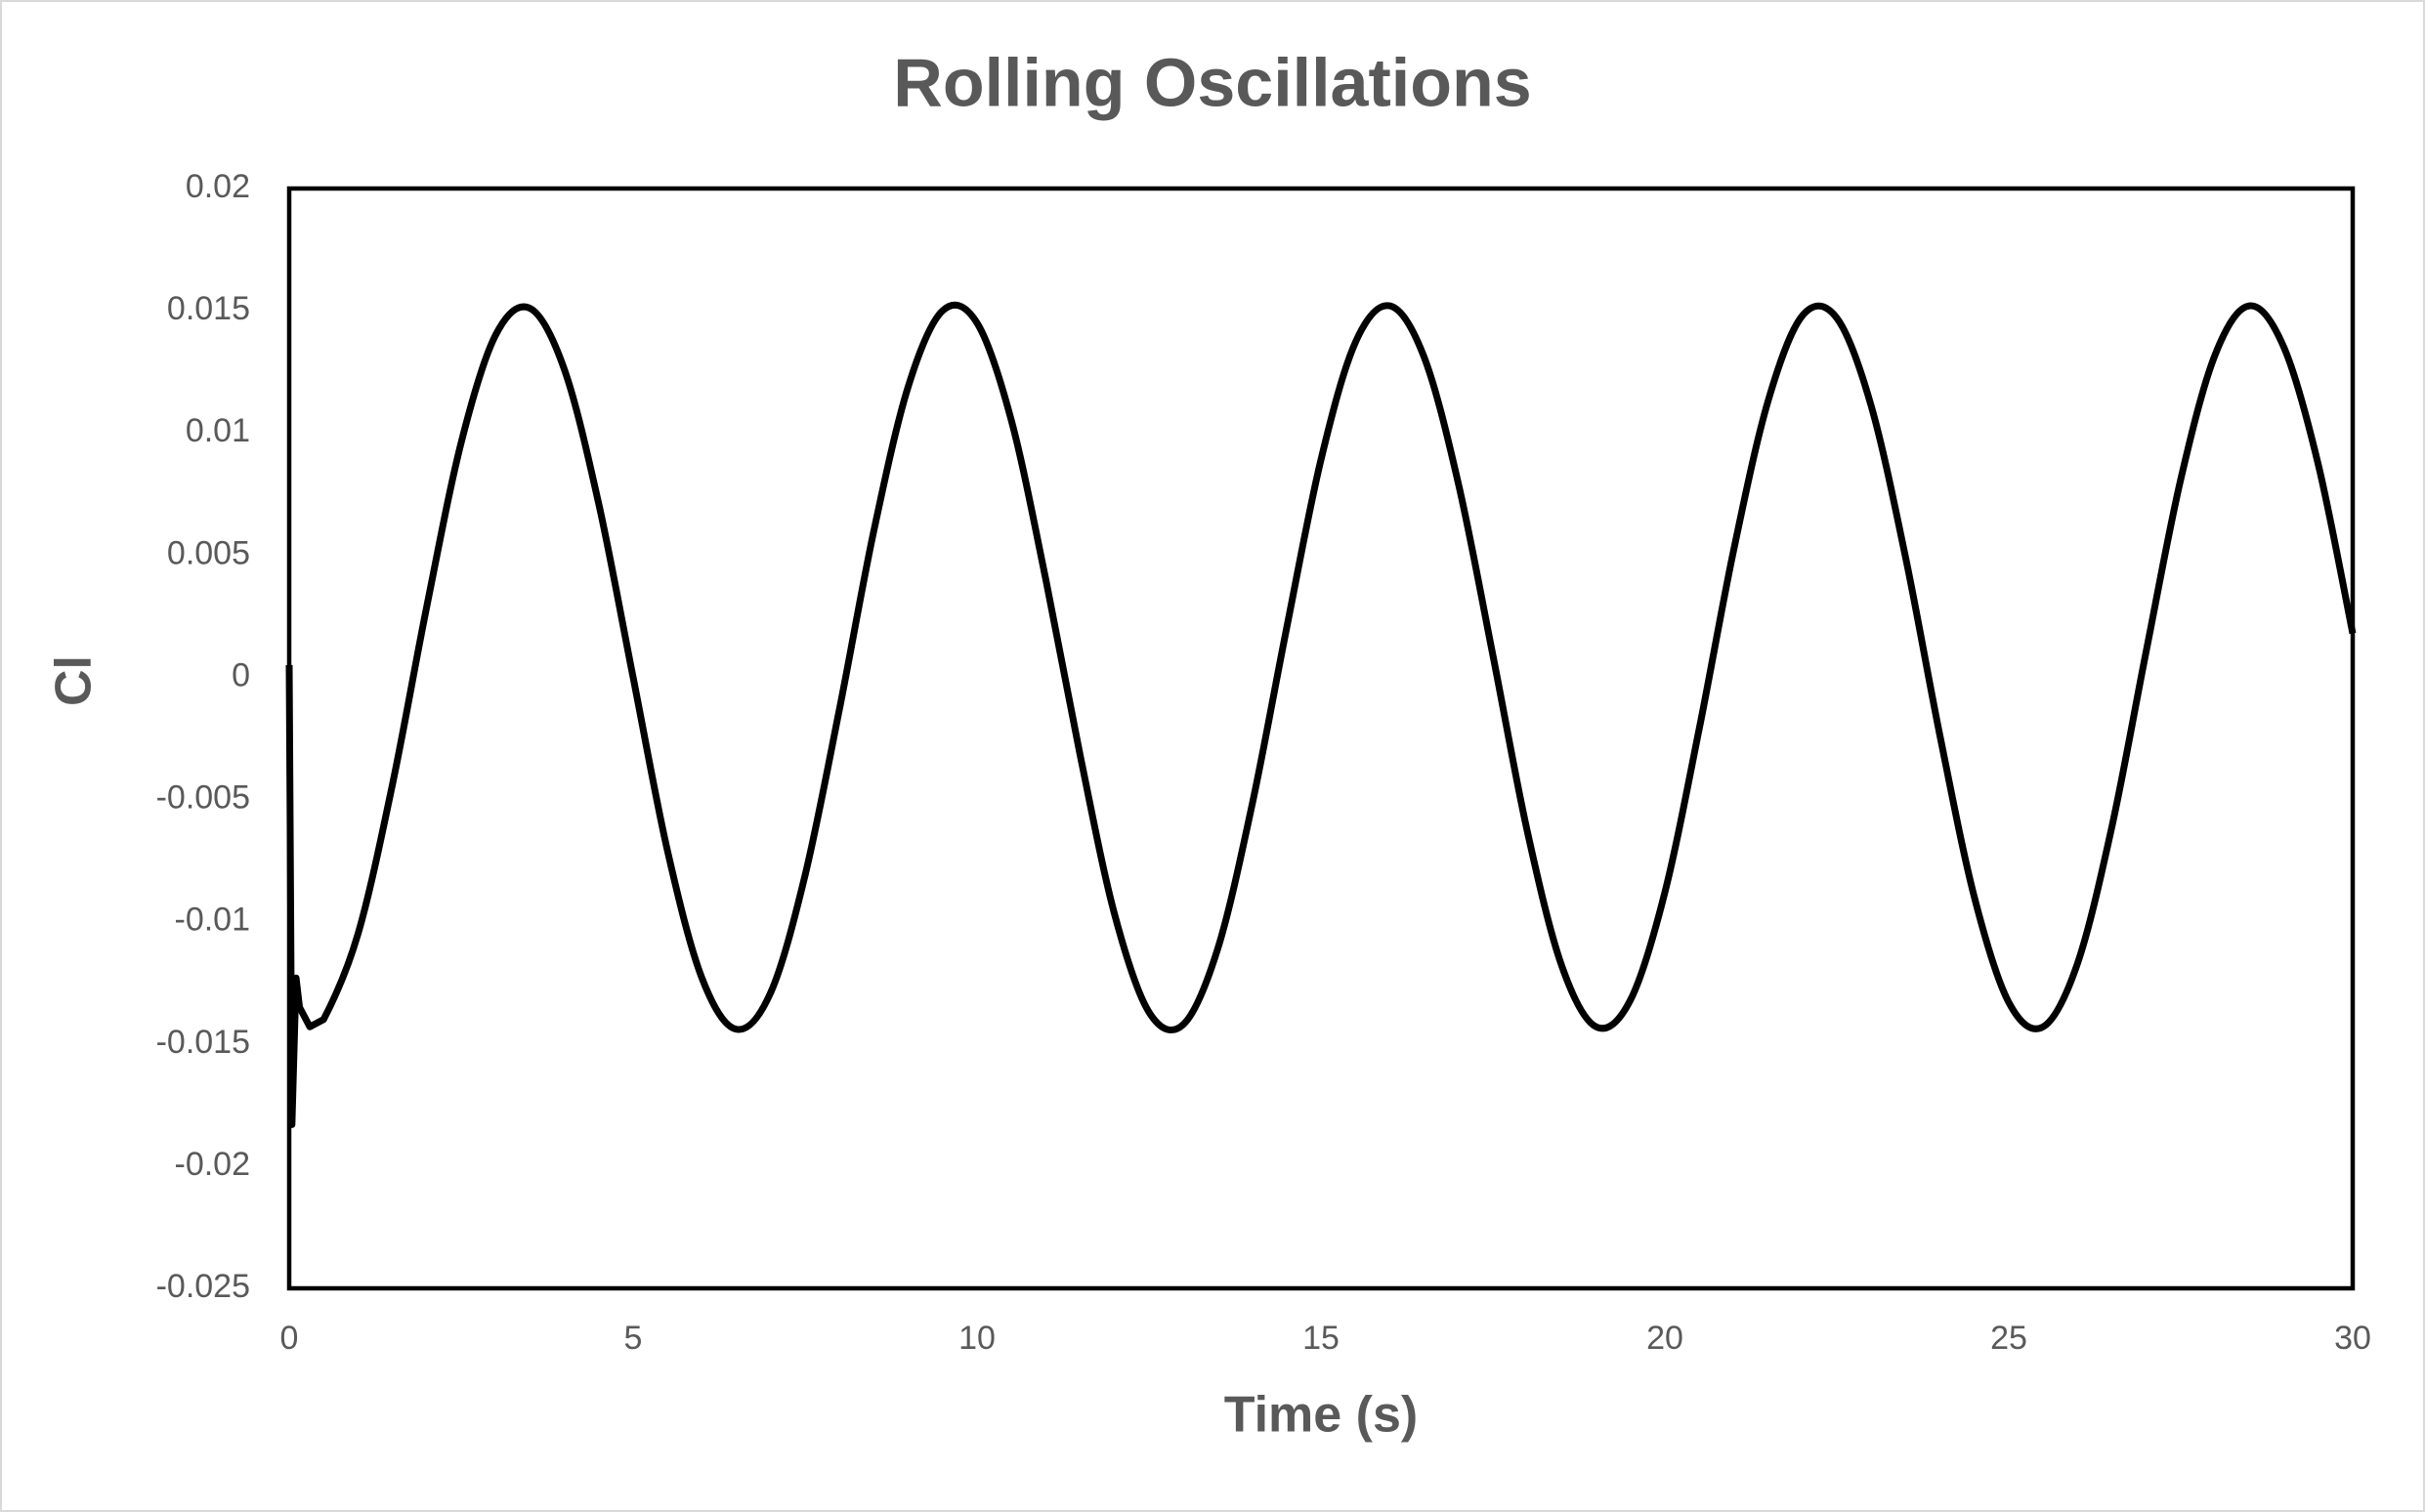 This screenshot has height=1512, width=2425. What do you see at coordinates (634, 1338) in the screenshot?
I see `x-tick-label: 5` at bounding box center [634, 1338].